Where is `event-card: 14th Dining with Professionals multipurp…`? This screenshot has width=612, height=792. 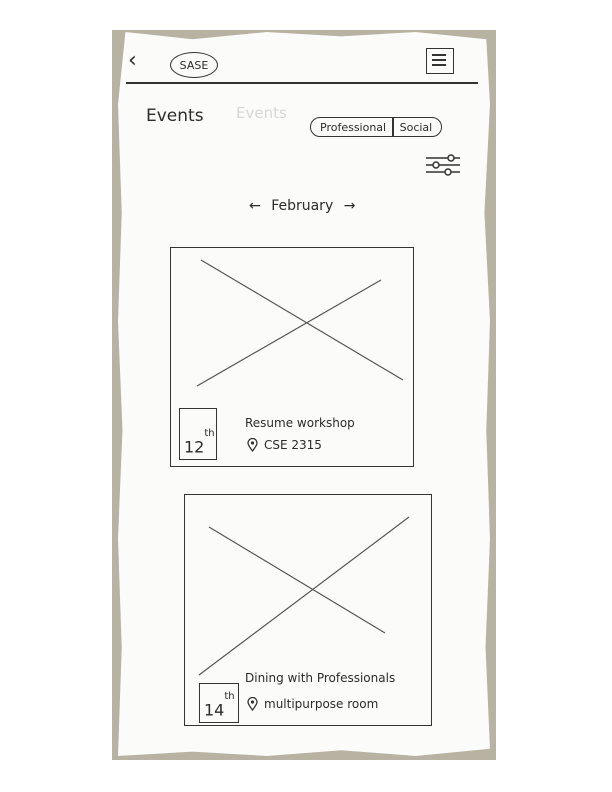
event-card: 14th Dining with Professionals multipurp… is located at coordinates (308, 610).